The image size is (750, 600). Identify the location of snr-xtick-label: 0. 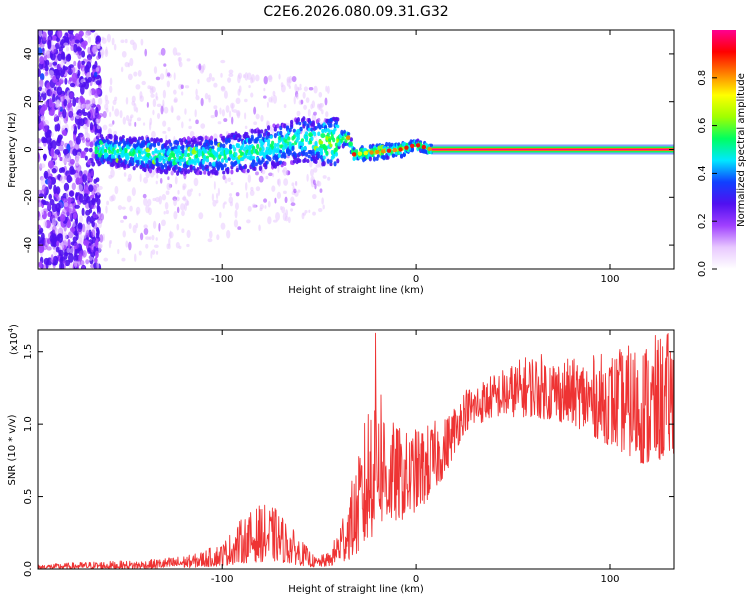
(416, 579).